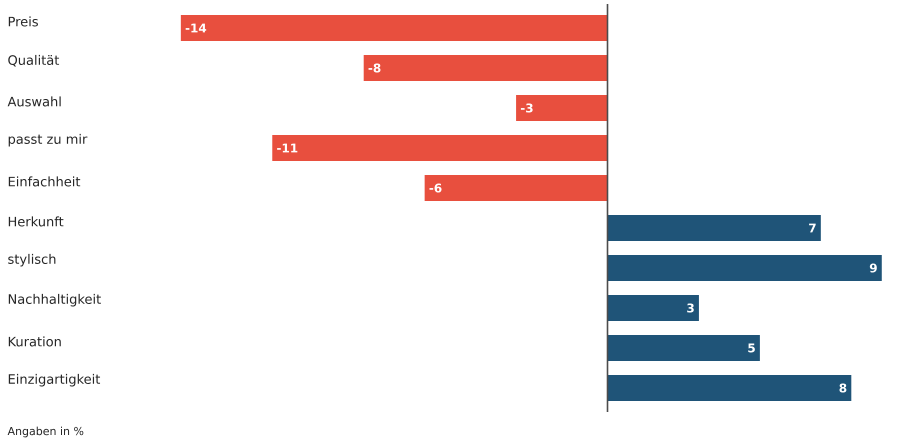 This screenshot has width=900, height=442. Describe the element at coordinates (34, 101) in the screenshot. I see `y-tick-label: Auswahl` at that location.